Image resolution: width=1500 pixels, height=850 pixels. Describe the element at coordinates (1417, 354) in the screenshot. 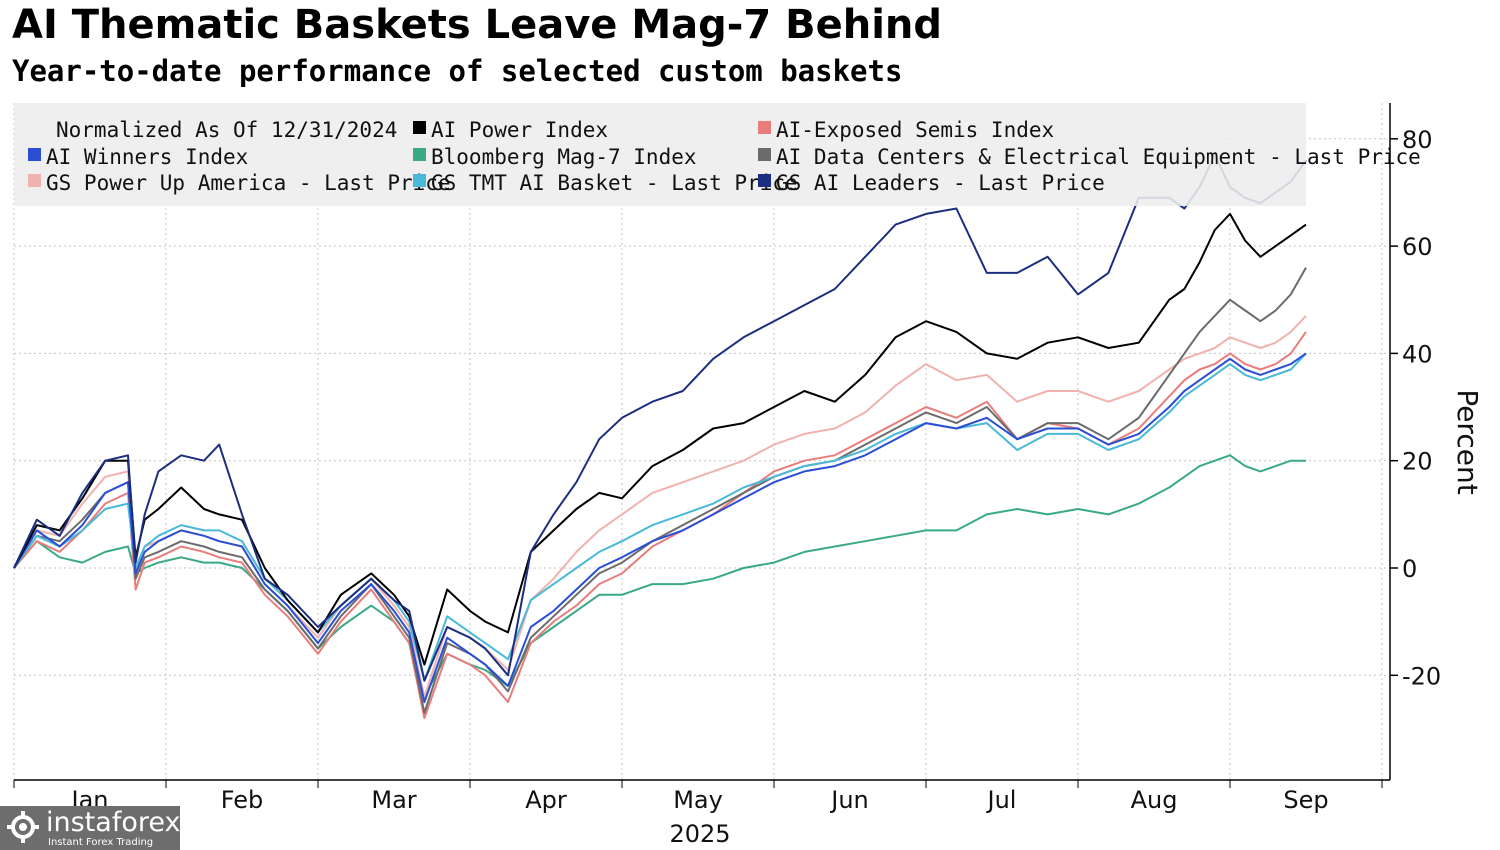

I see `y-tick-label: 40` at that location.